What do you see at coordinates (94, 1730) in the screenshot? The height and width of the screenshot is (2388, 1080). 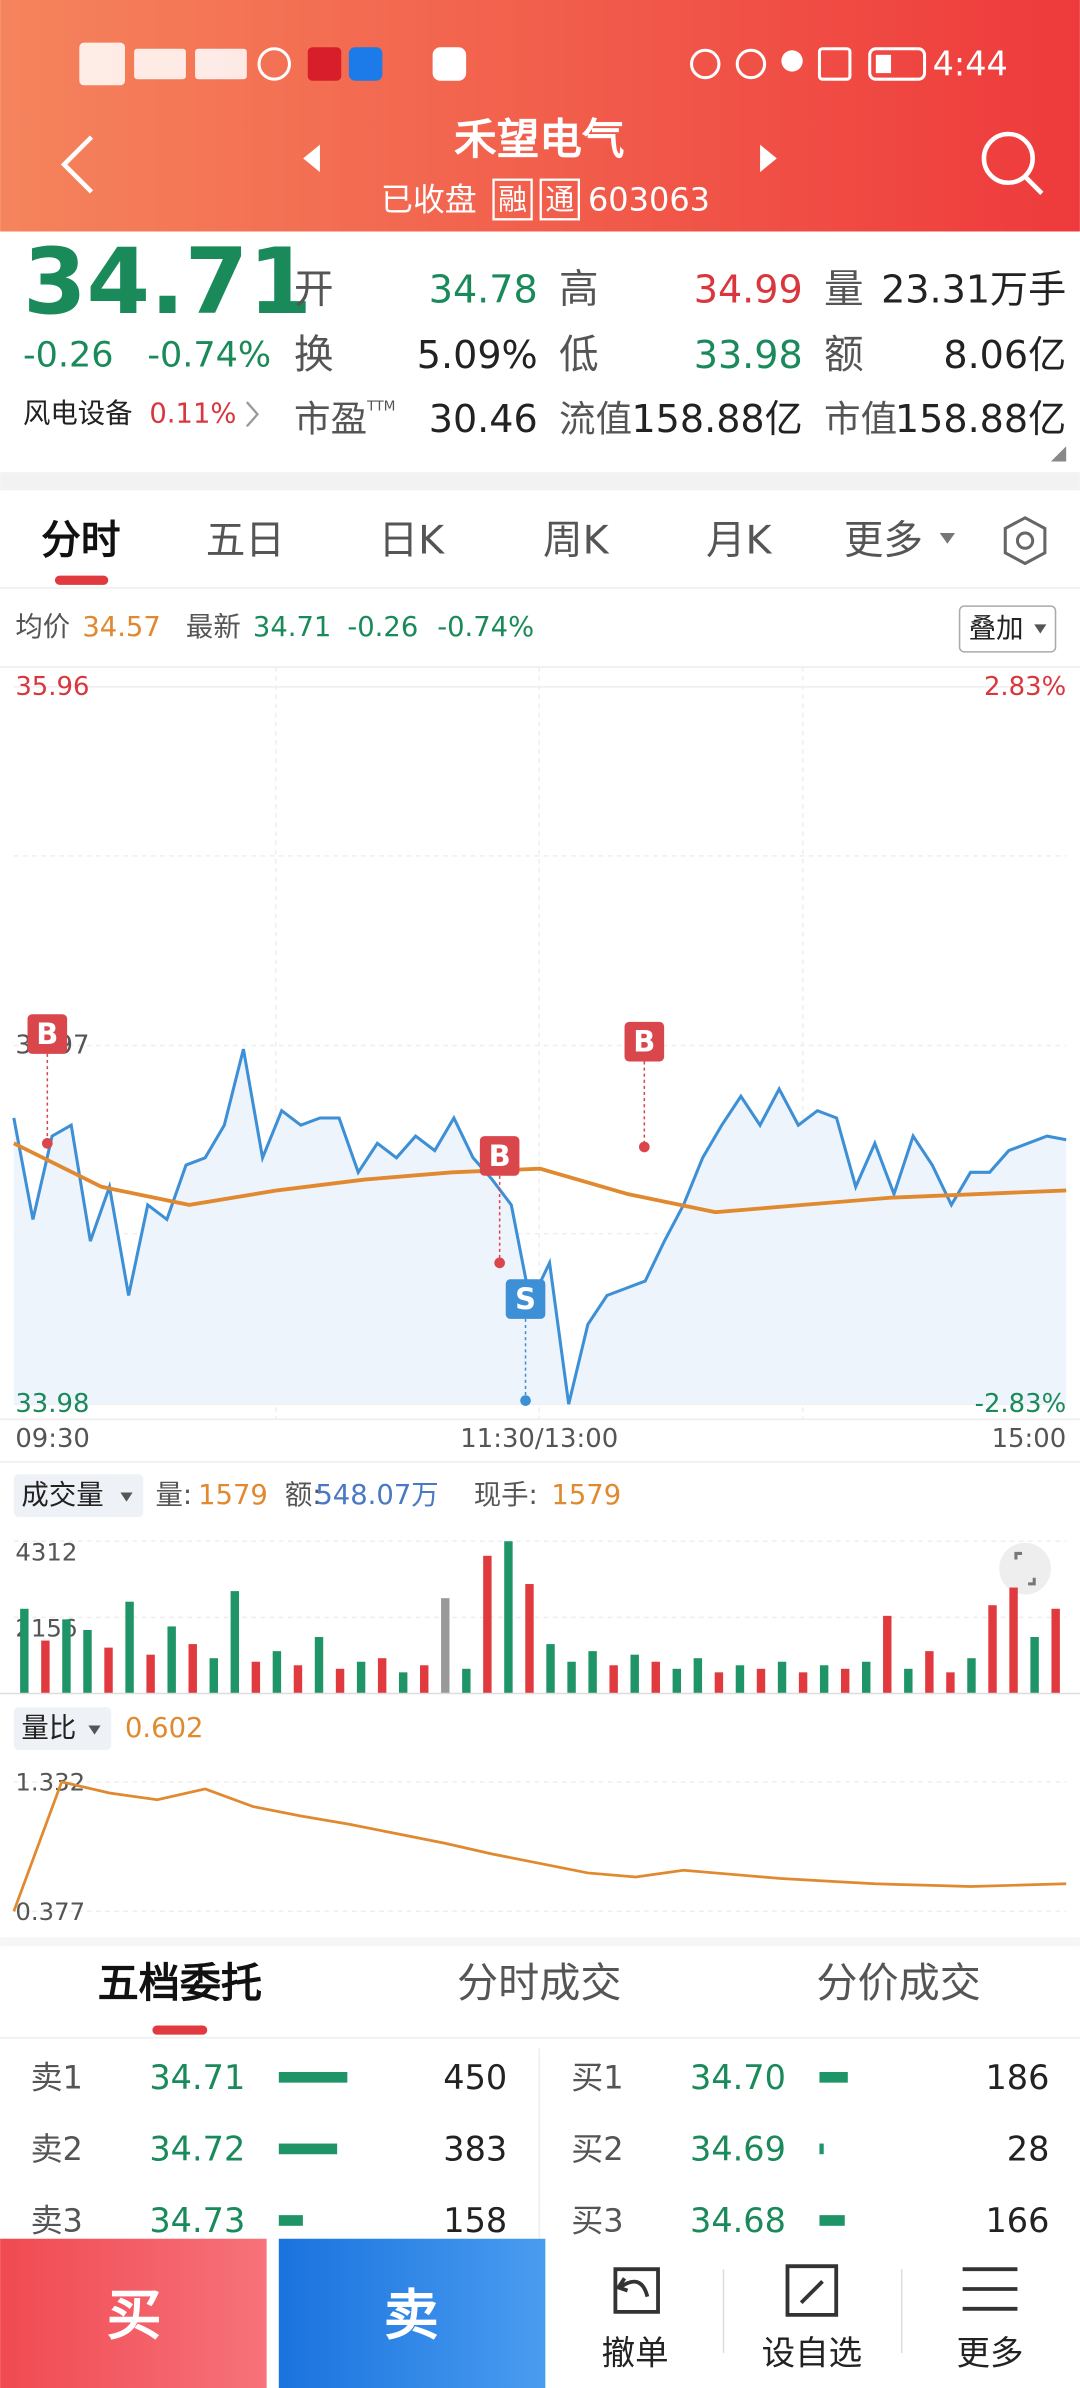 I see `ratio-dropdown` at bounding box center [94, 1730].